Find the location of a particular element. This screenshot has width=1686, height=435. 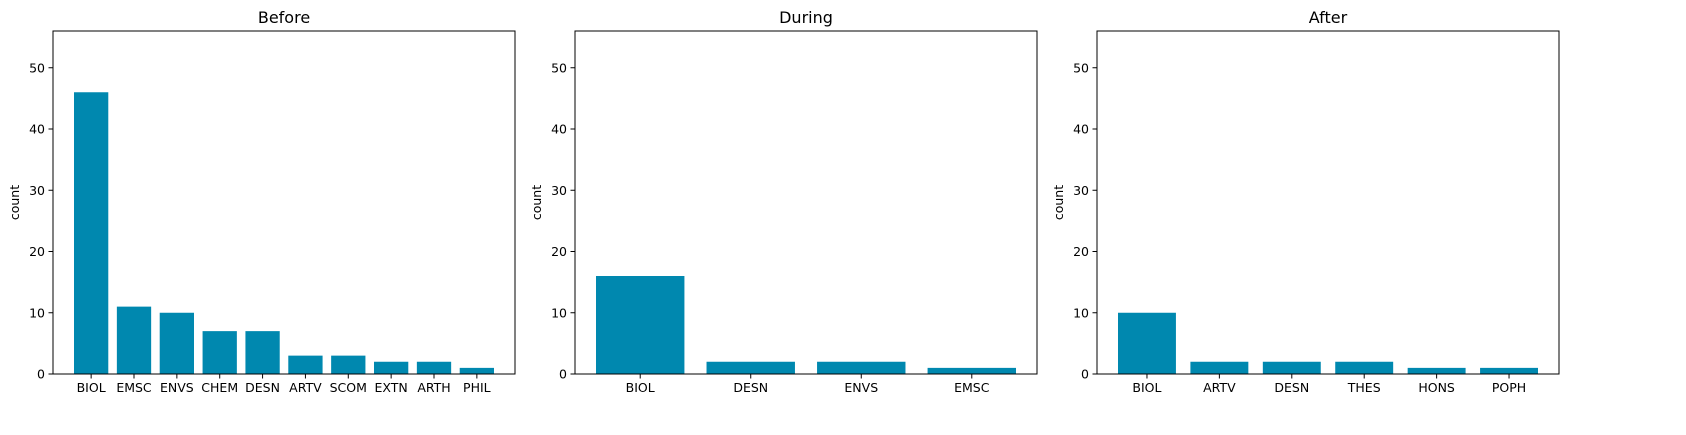

bar-chem is located at coordinates (219, 353).